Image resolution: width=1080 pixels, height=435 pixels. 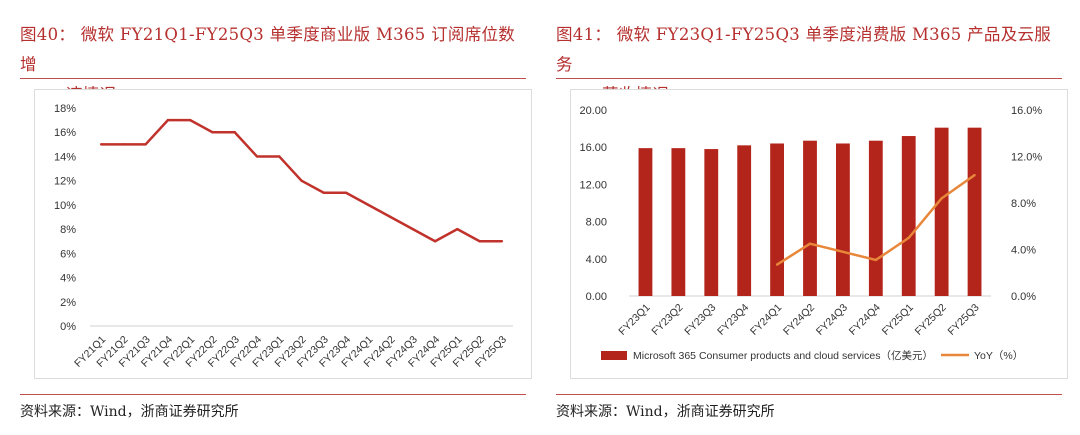 I want to click on y-tick-label: 16%, so click(x=65, y=133).